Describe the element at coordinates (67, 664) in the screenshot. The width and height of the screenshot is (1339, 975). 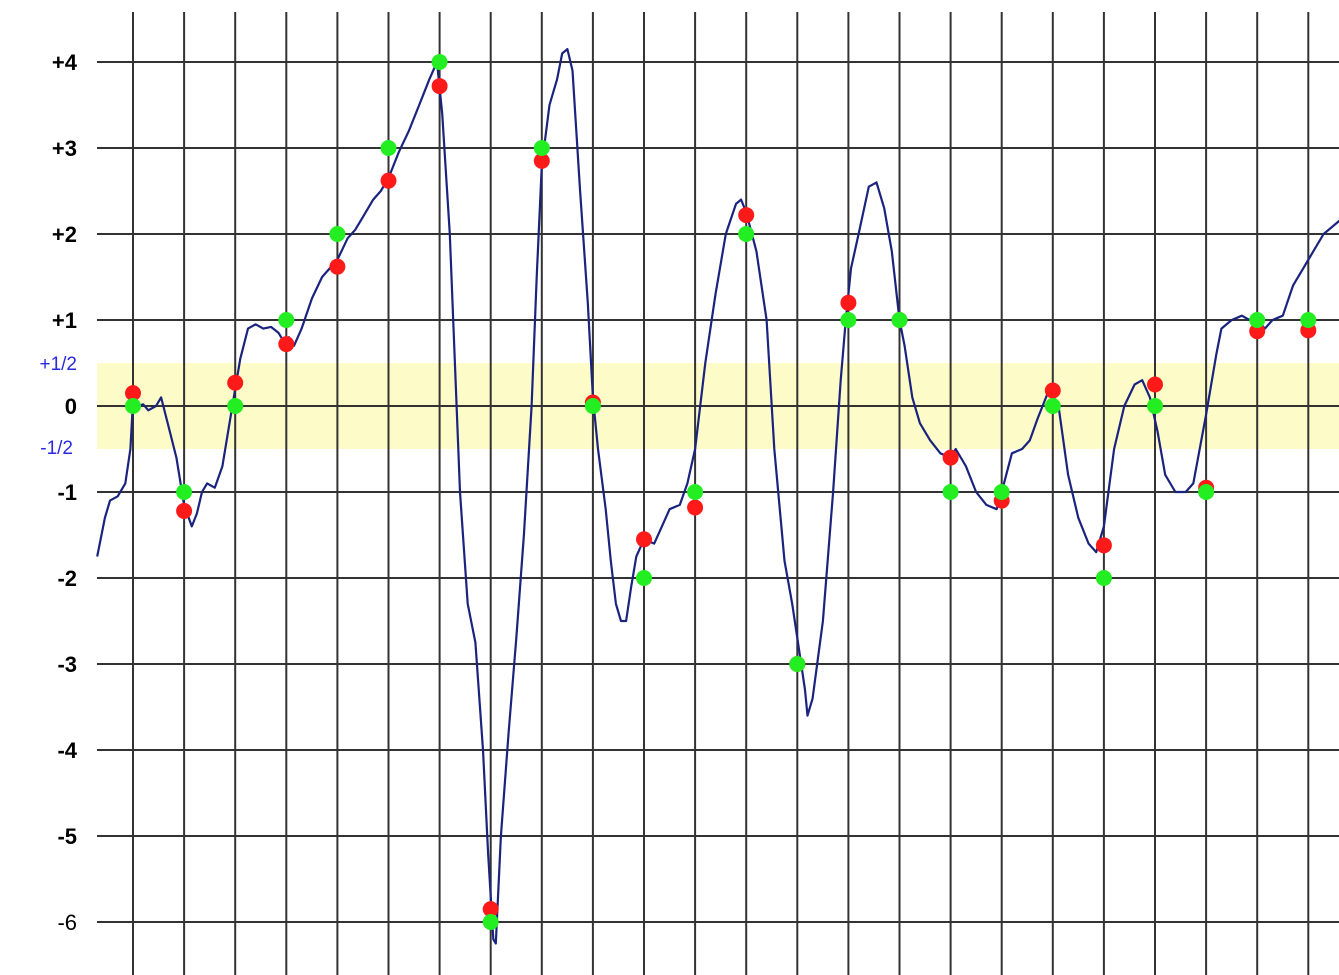
I see `y-tick-label: -3` at that location.